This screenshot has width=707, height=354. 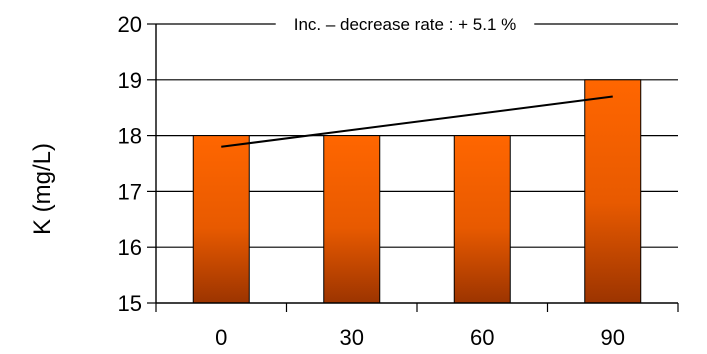 I want to click on x-tick-label: 0, so click(x=221, y=337).